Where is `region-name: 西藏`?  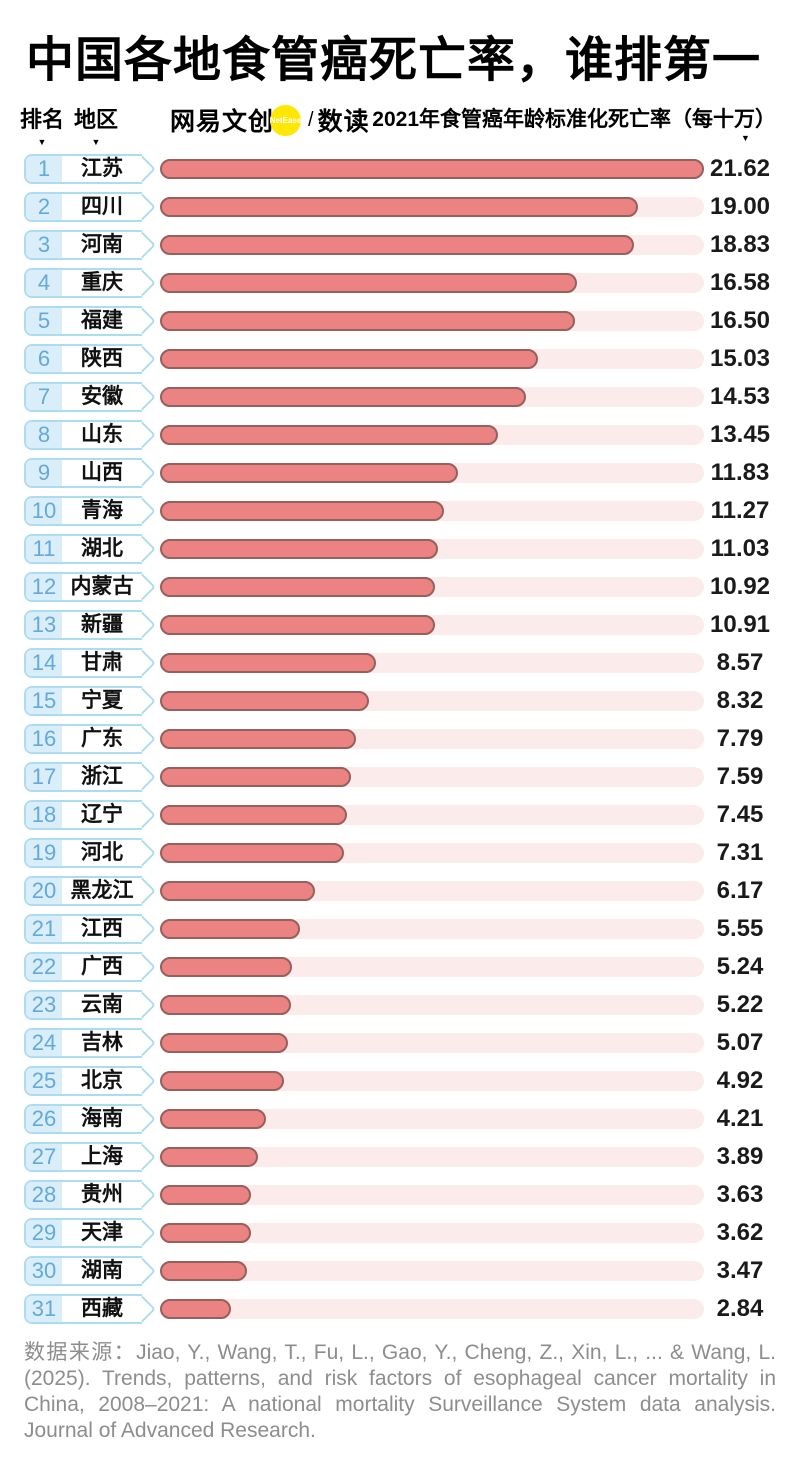
region-name: 西藏 is located at coordinates (102, 1308).